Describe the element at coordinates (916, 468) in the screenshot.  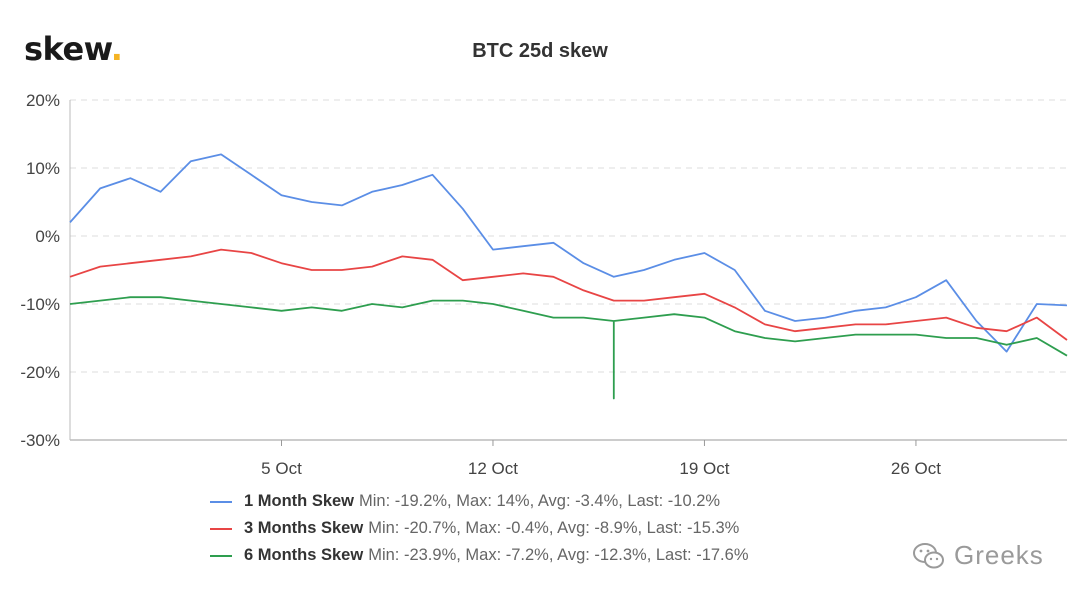
I see `x-tick-label: 26 Oct` at that location.